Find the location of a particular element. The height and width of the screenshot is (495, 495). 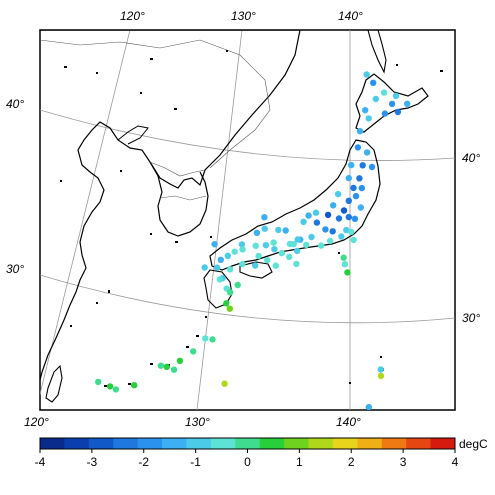

taiwan-coastline is located at coordinates (54, 383).